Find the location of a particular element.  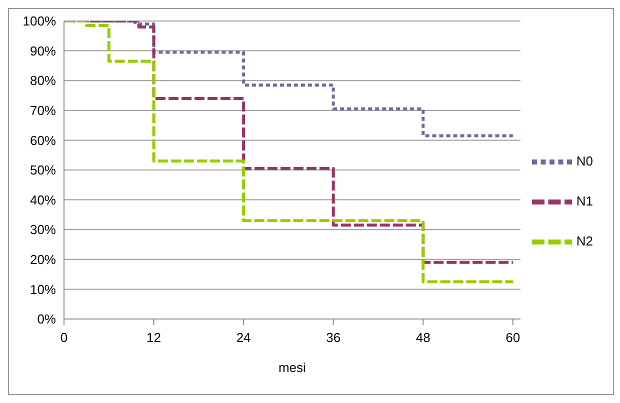

y-tick-label: 80% is located at coordinates (43, 80).